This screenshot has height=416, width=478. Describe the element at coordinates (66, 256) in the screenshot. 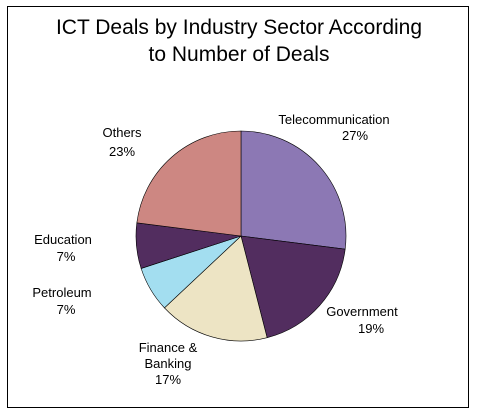

I see `label-education-pct: 7%` at that location.